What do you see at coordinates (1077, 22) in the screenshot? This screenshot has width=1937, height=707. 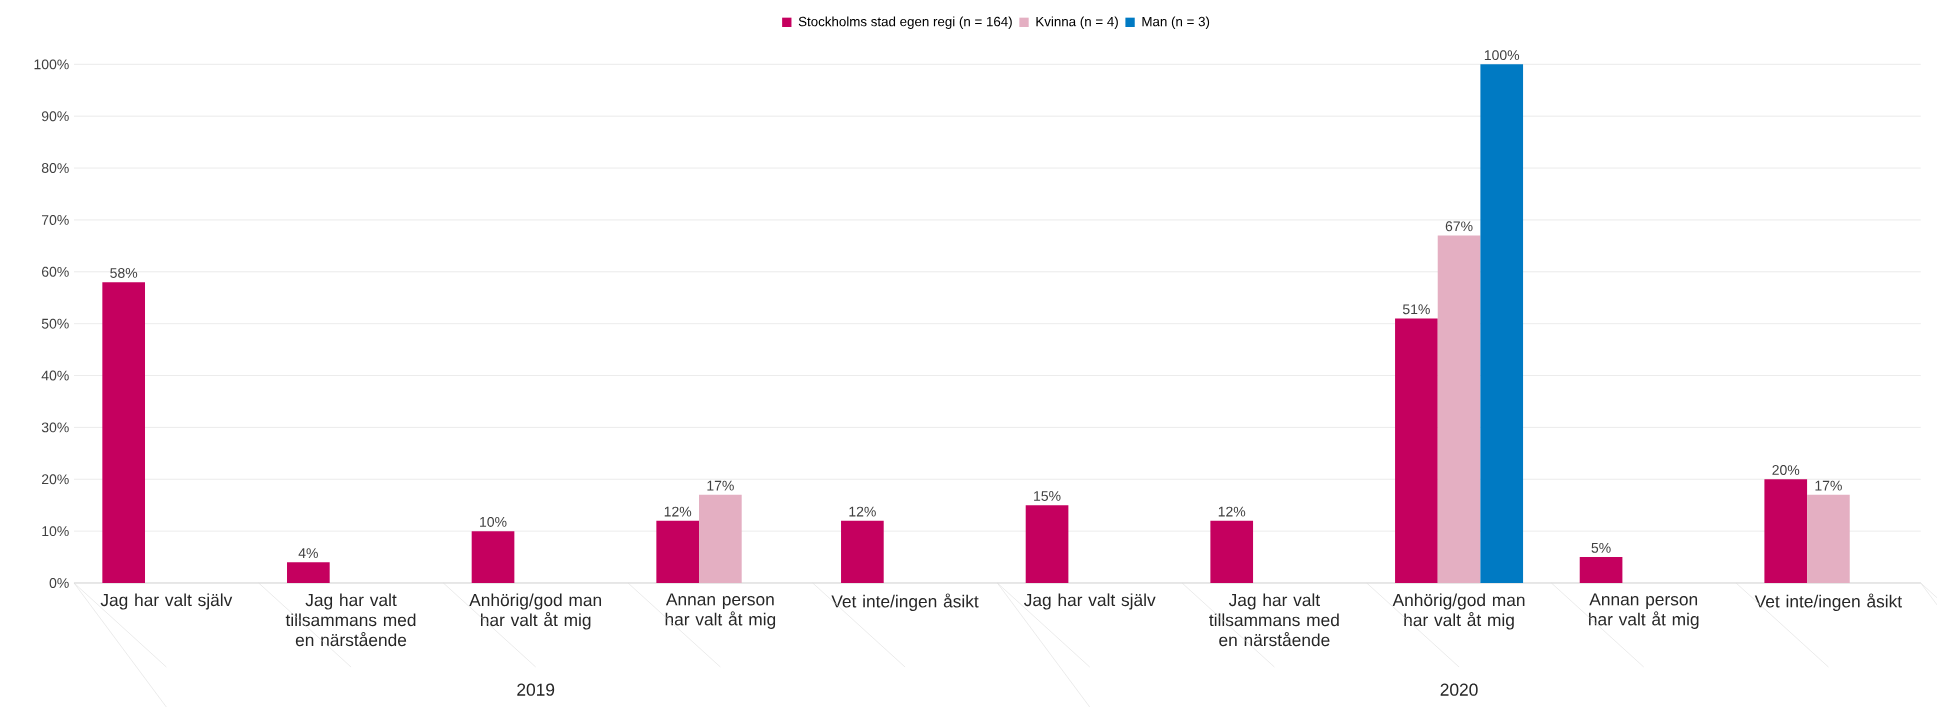 I see `legend-label: Kvinna (n = 4)` at bounding box center [1077, 22].